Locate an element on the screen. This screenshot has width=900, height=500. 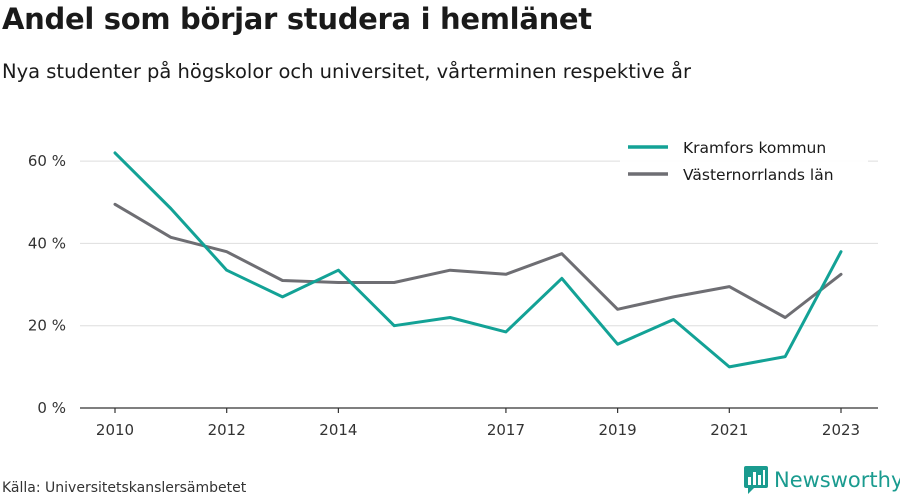
x-tick-label: 2014 is located at coordinates (338, 430).